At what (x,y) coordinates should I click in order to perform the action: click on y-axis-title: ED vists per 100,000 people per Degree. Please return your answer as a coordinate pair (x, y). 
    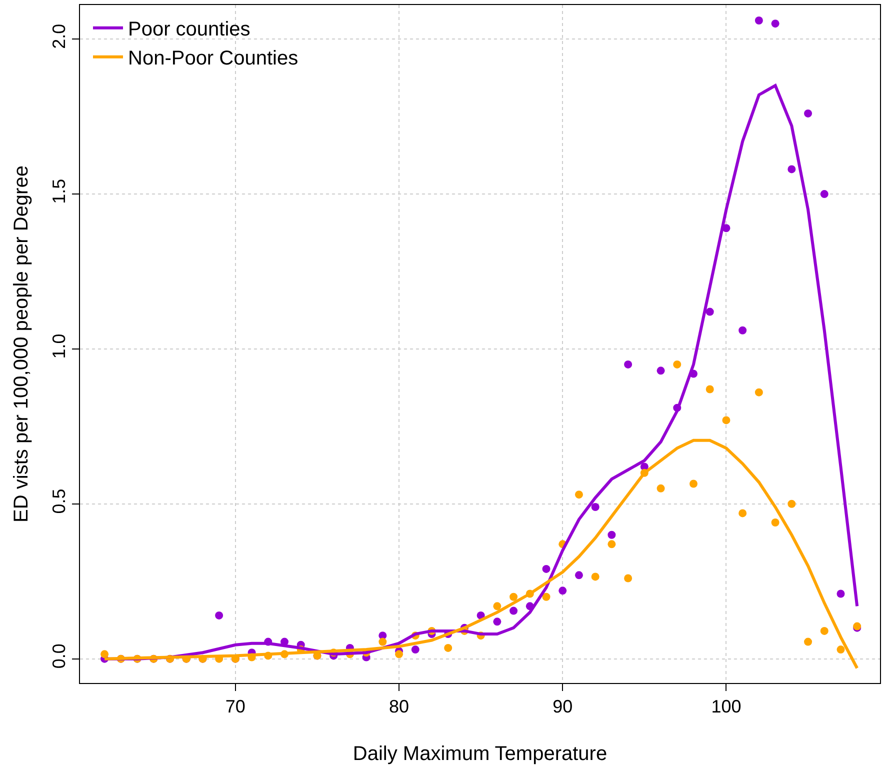
    Looking at the image, I should click on (21, 344).